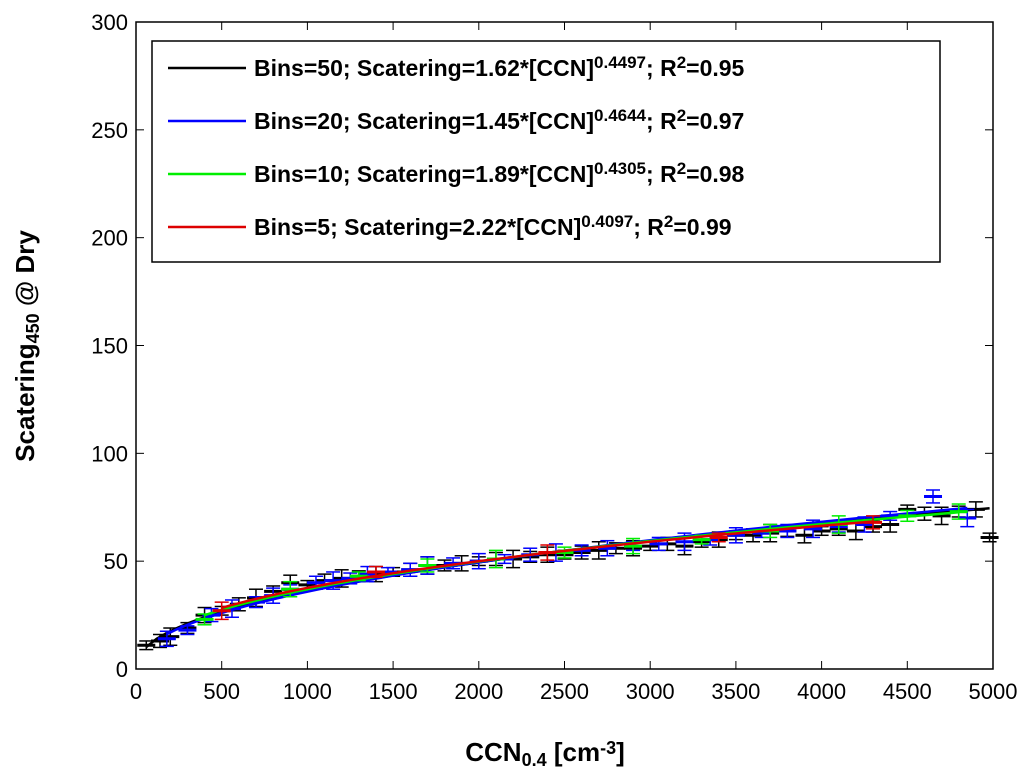 This screenshot has height=776, width=1031. What do you see at coordinates (122, 669) in the screenshot?
I see `y-tick-label: 0` at bounding box center [122, 669].